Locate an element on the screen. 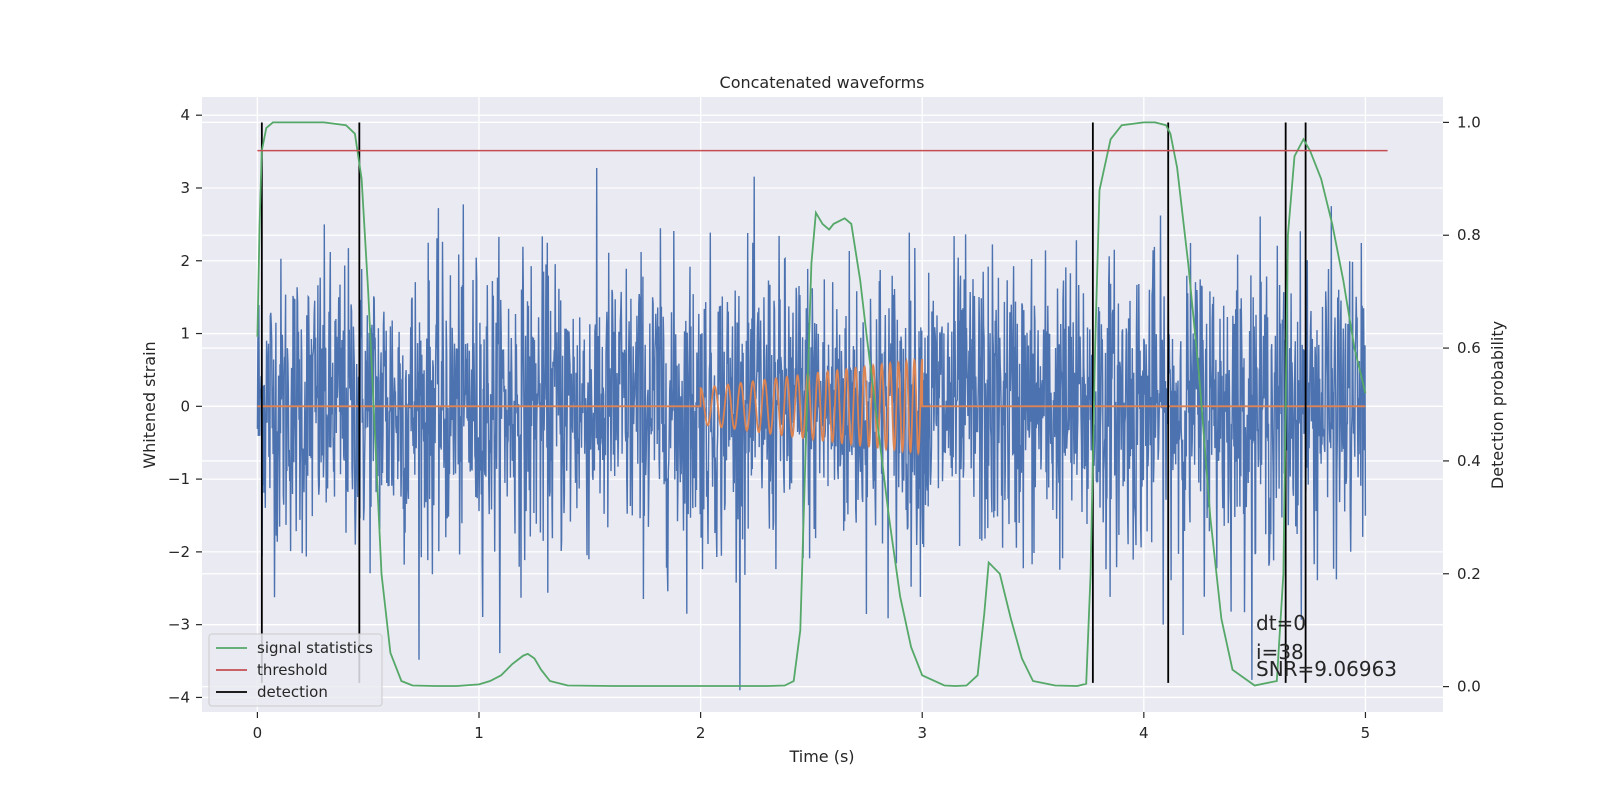 The height and width of the screenshot is (800, 1600). y-tick-label: −1 is located at coordinates (179, 479).